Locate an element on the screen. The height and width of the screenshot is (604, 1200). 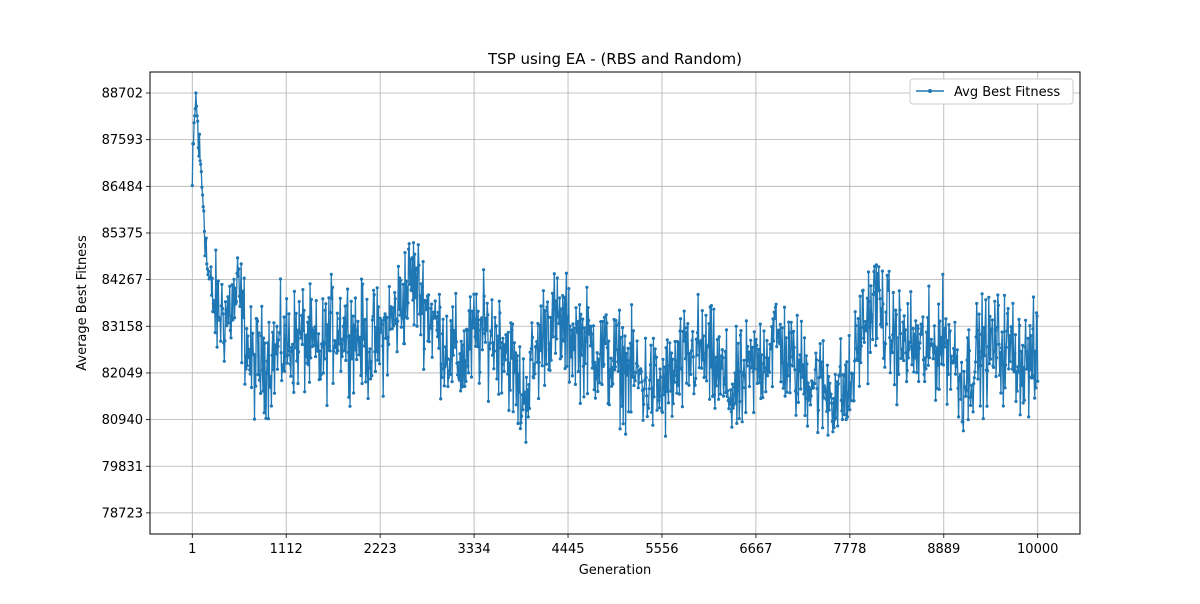
y-tick-label: 82049 is located at coordinates (122, 373).